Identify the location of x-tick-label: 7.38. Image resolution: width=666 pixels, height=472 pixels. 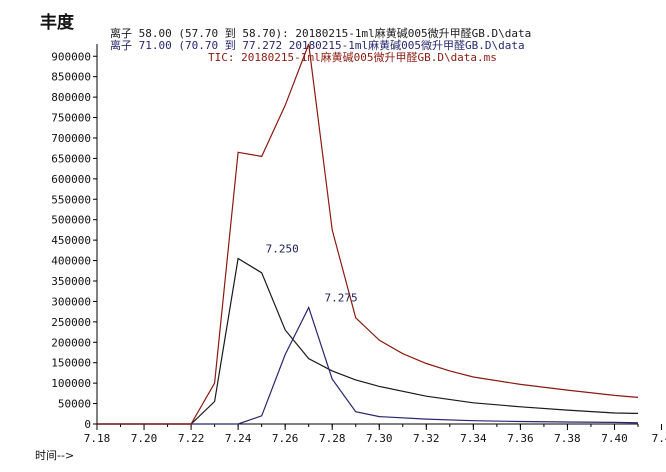
(567, 438).